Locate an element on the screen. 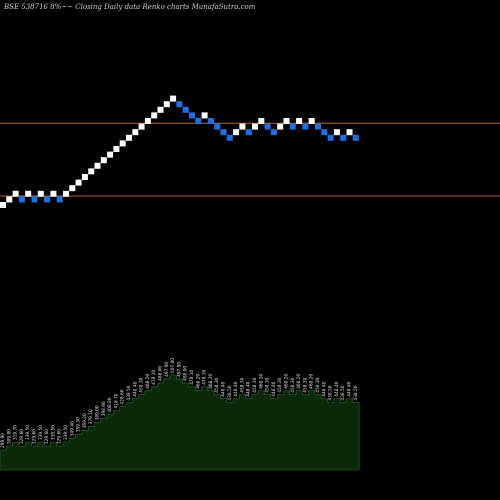 The height and width of the screenshot is (500, 500). price-label-12: 349.40 is located at coordinates (72, 428).